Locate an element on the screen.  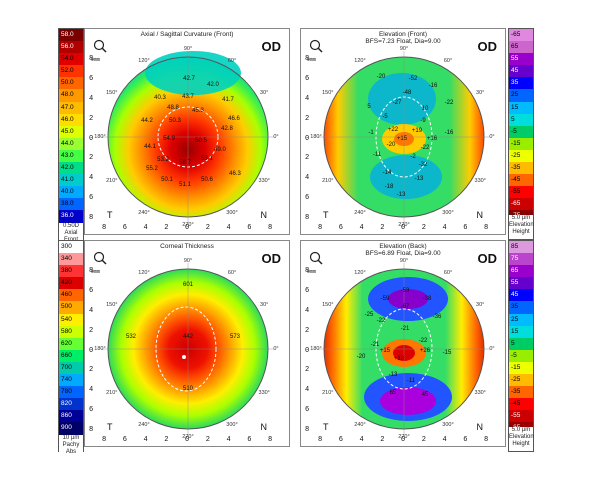
degree-mark: 240° is located at coordinates (360, 213).